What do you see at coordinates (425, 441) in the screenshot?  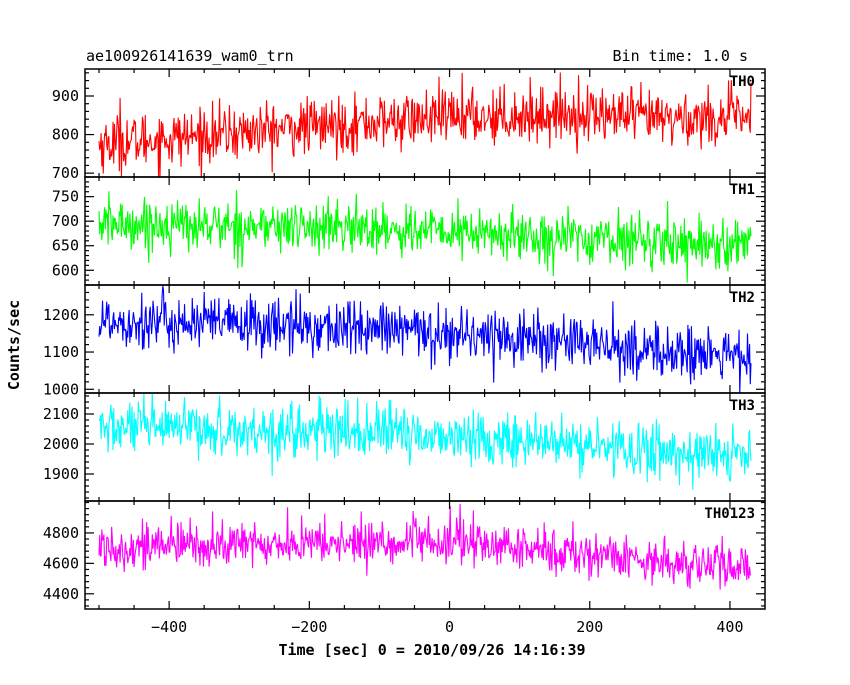 I see `series-trace-th3` at bounding box center [425, 441].